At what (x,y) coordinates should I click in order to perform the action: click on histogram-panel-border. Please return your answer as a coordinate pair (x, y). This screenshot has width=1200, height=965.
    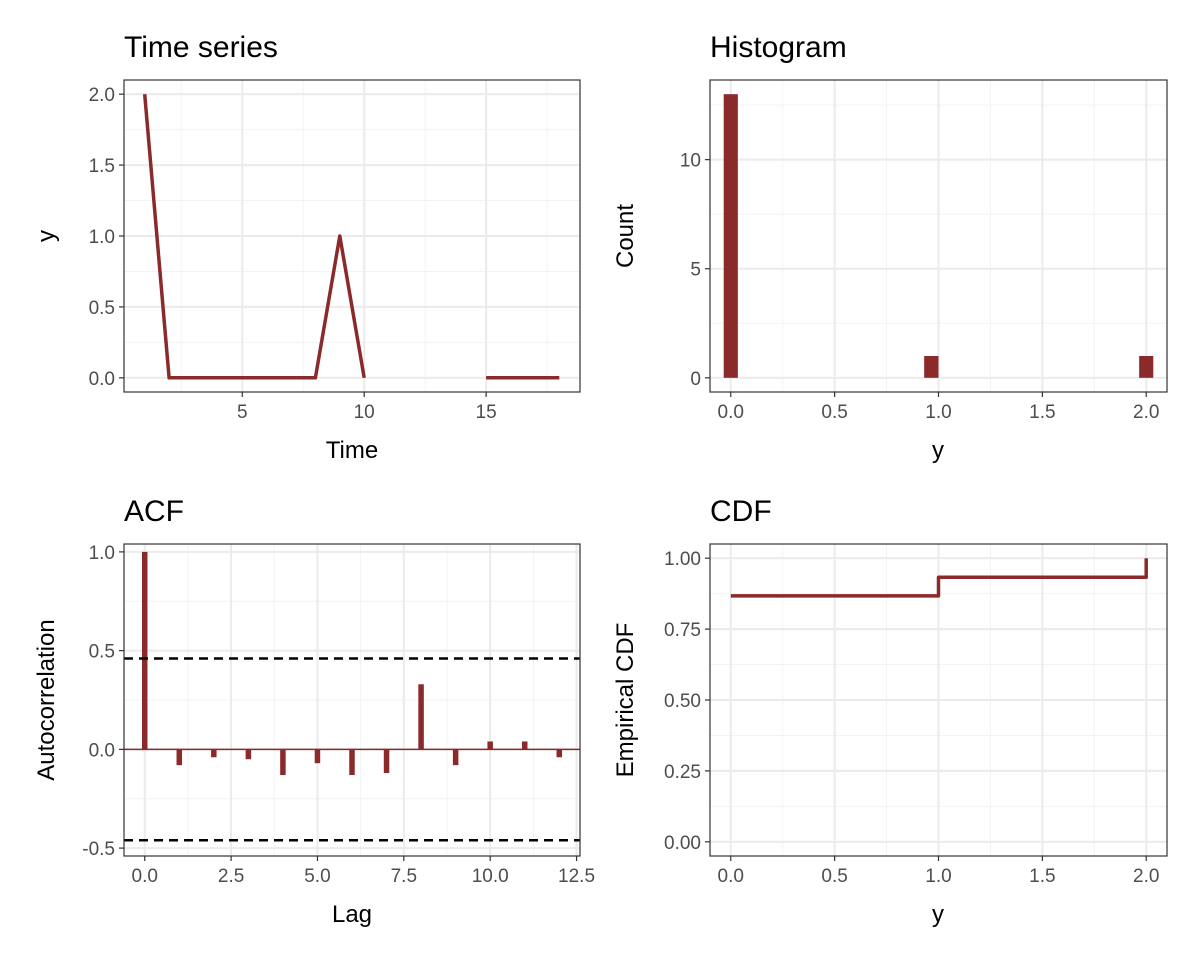
    Looking at the image, I should click on (938, 236).